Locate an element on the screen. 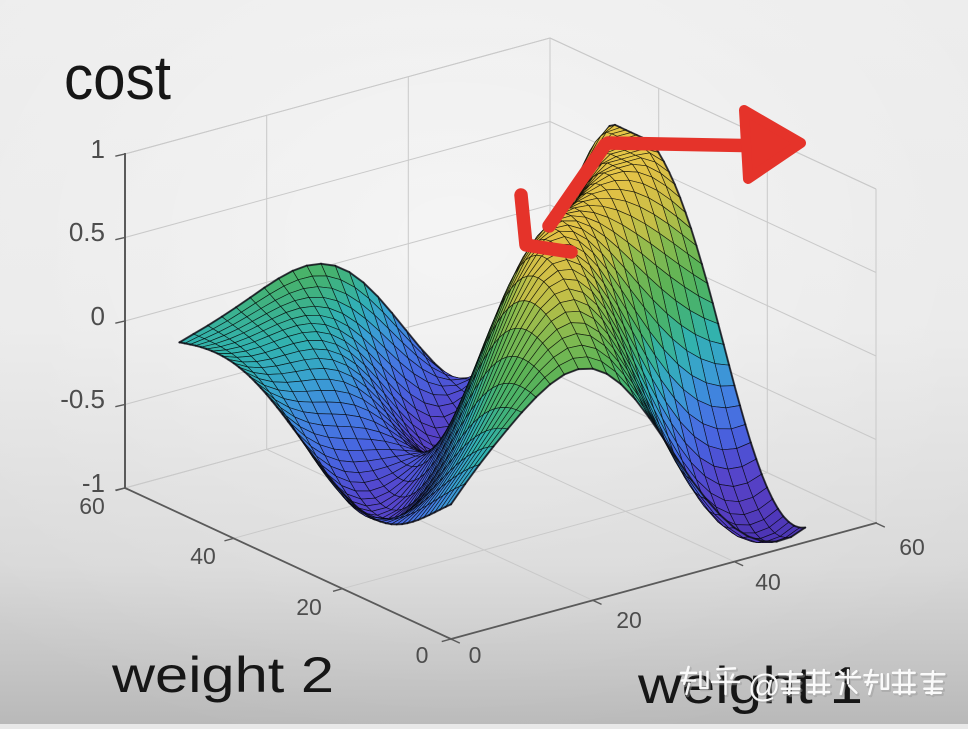 Image resolution: width=968 pixels, height=729 pixels. svg-text: 0.5 is located at coordinates (87, 232).